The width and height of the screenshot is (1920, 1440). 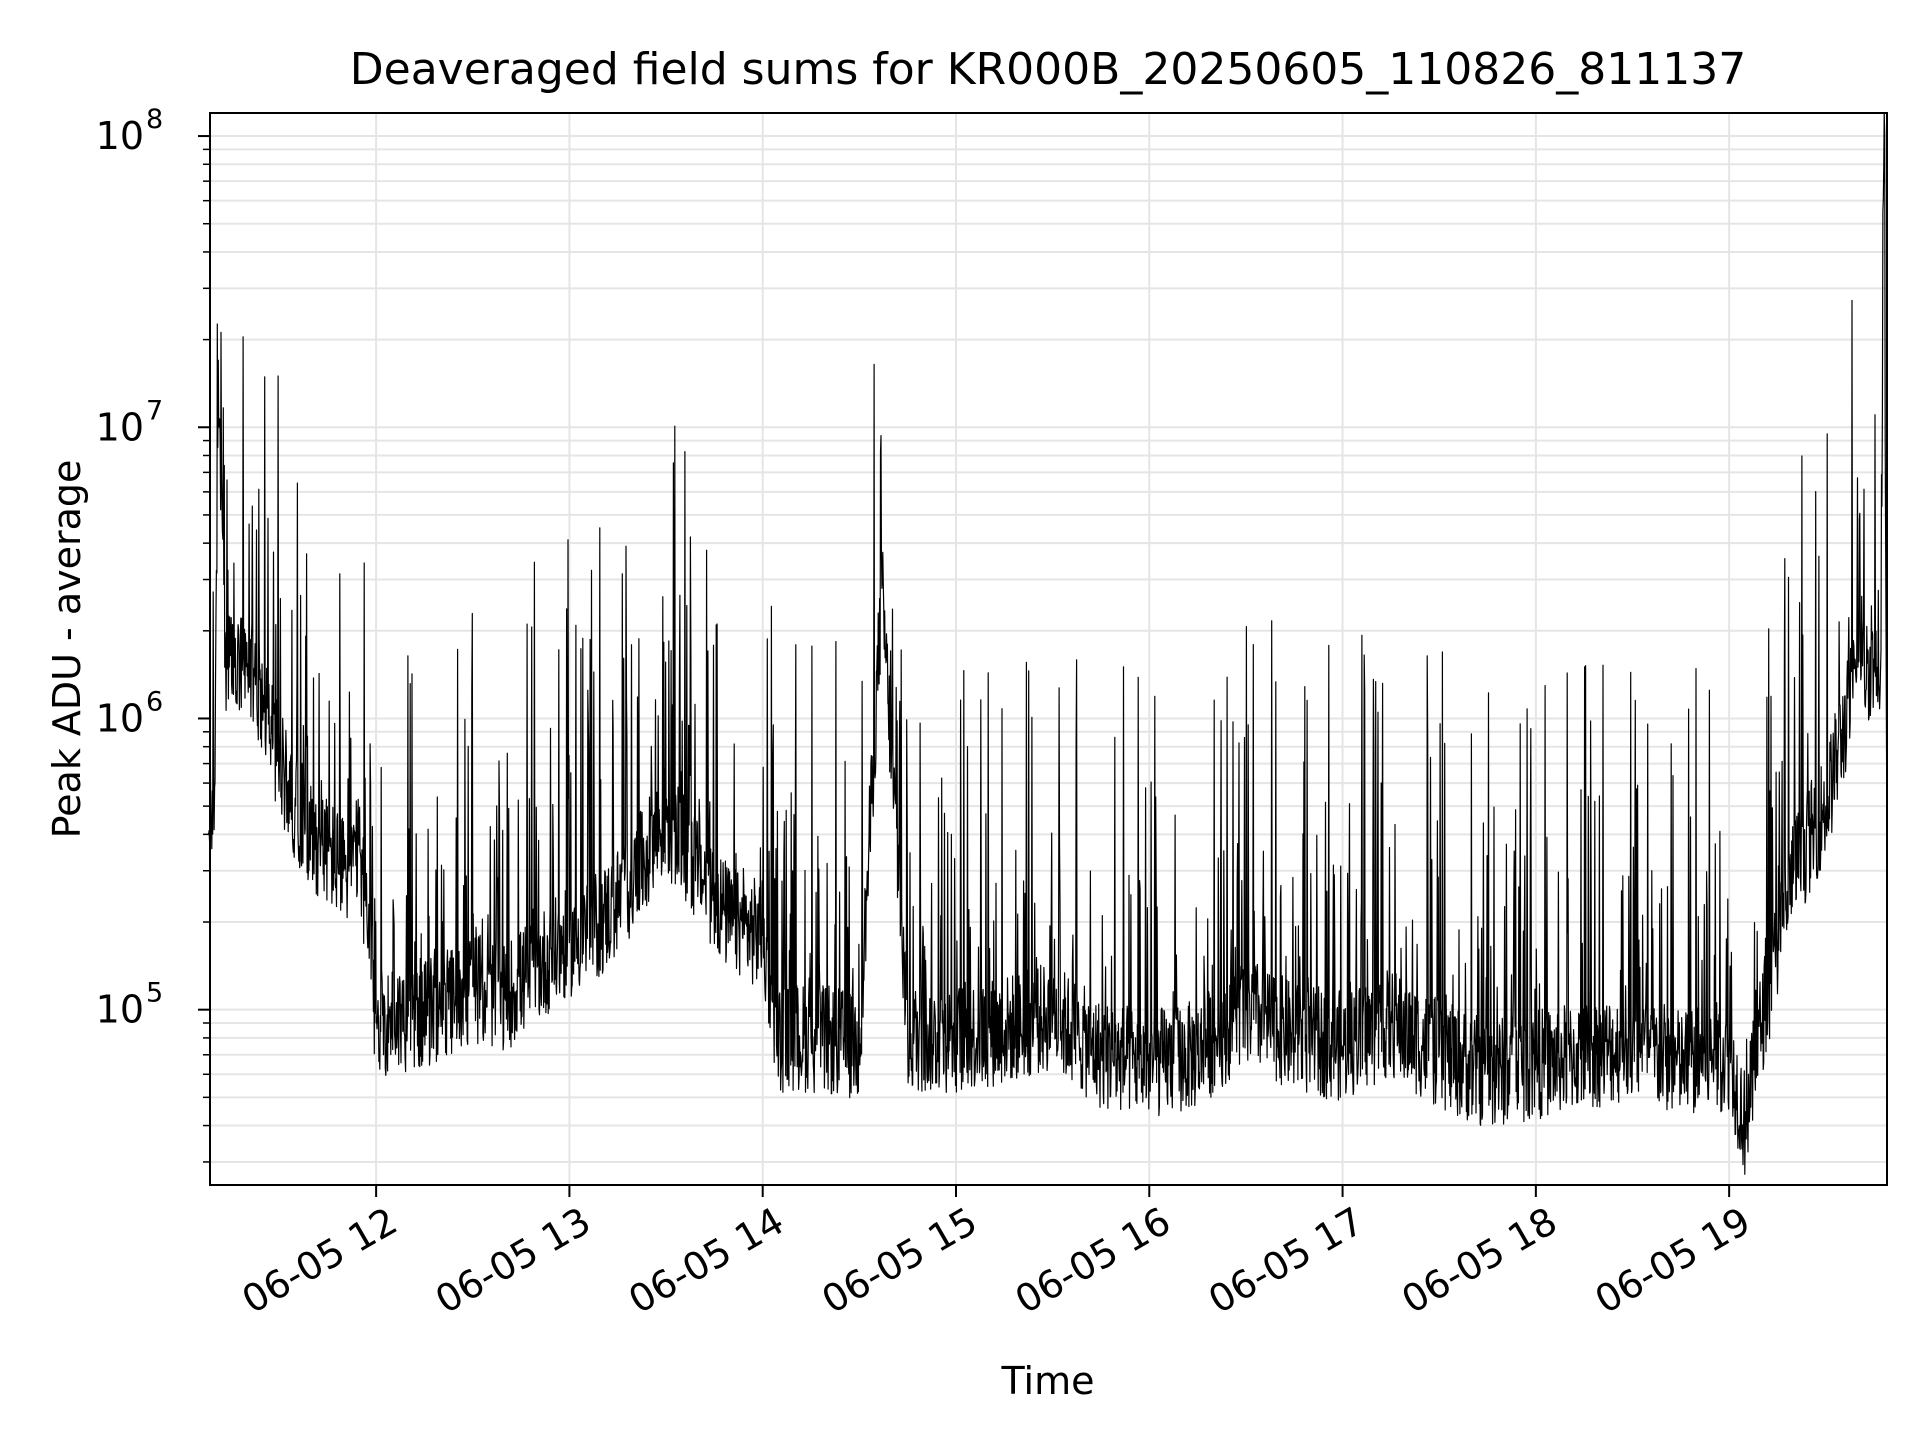 What do you see at coordinates (1479, 1261) in the screenshot?
I see `x-tick-label: 06-05 18` at bounding box center [1479, 1261].